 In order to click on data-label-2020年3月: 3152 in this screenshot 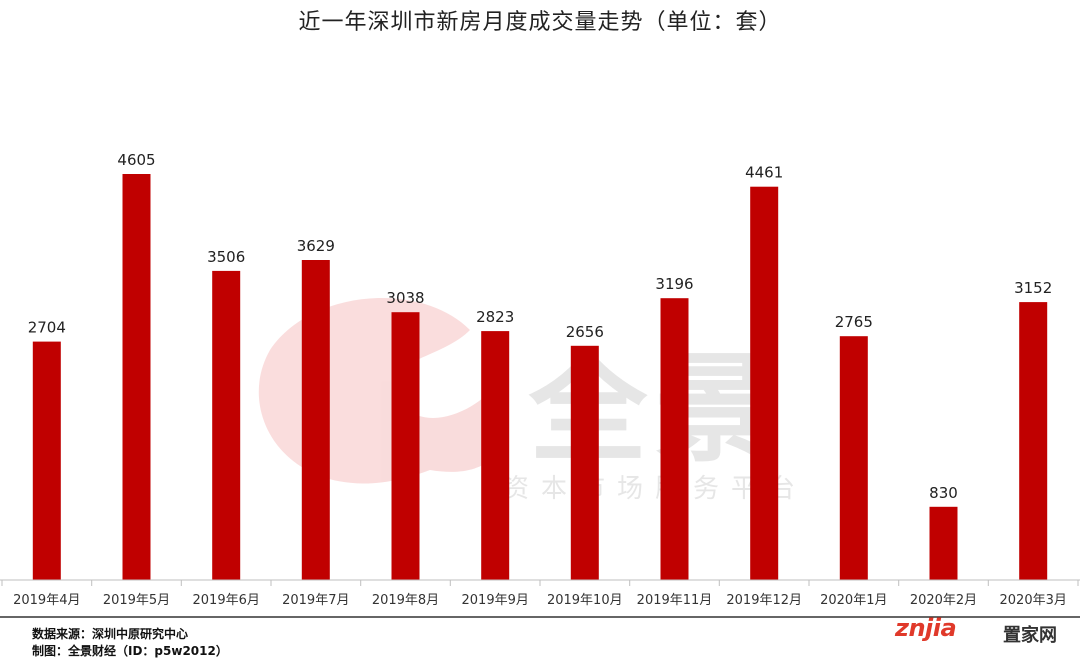, I will do `click(1033, 288)`.